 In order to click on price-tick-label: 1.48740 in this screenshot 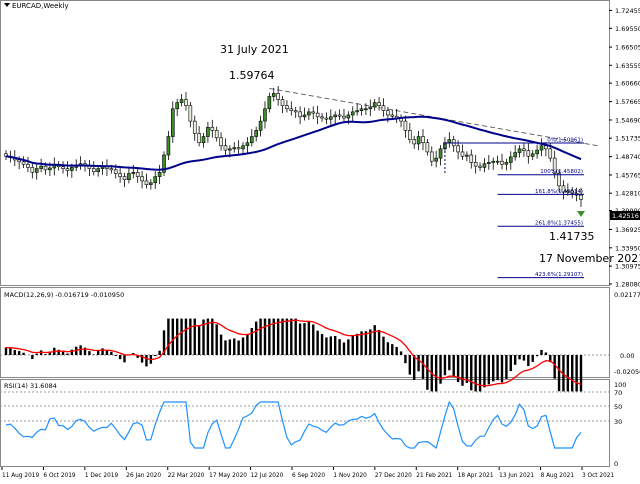, I will do `click(627, 157)`.